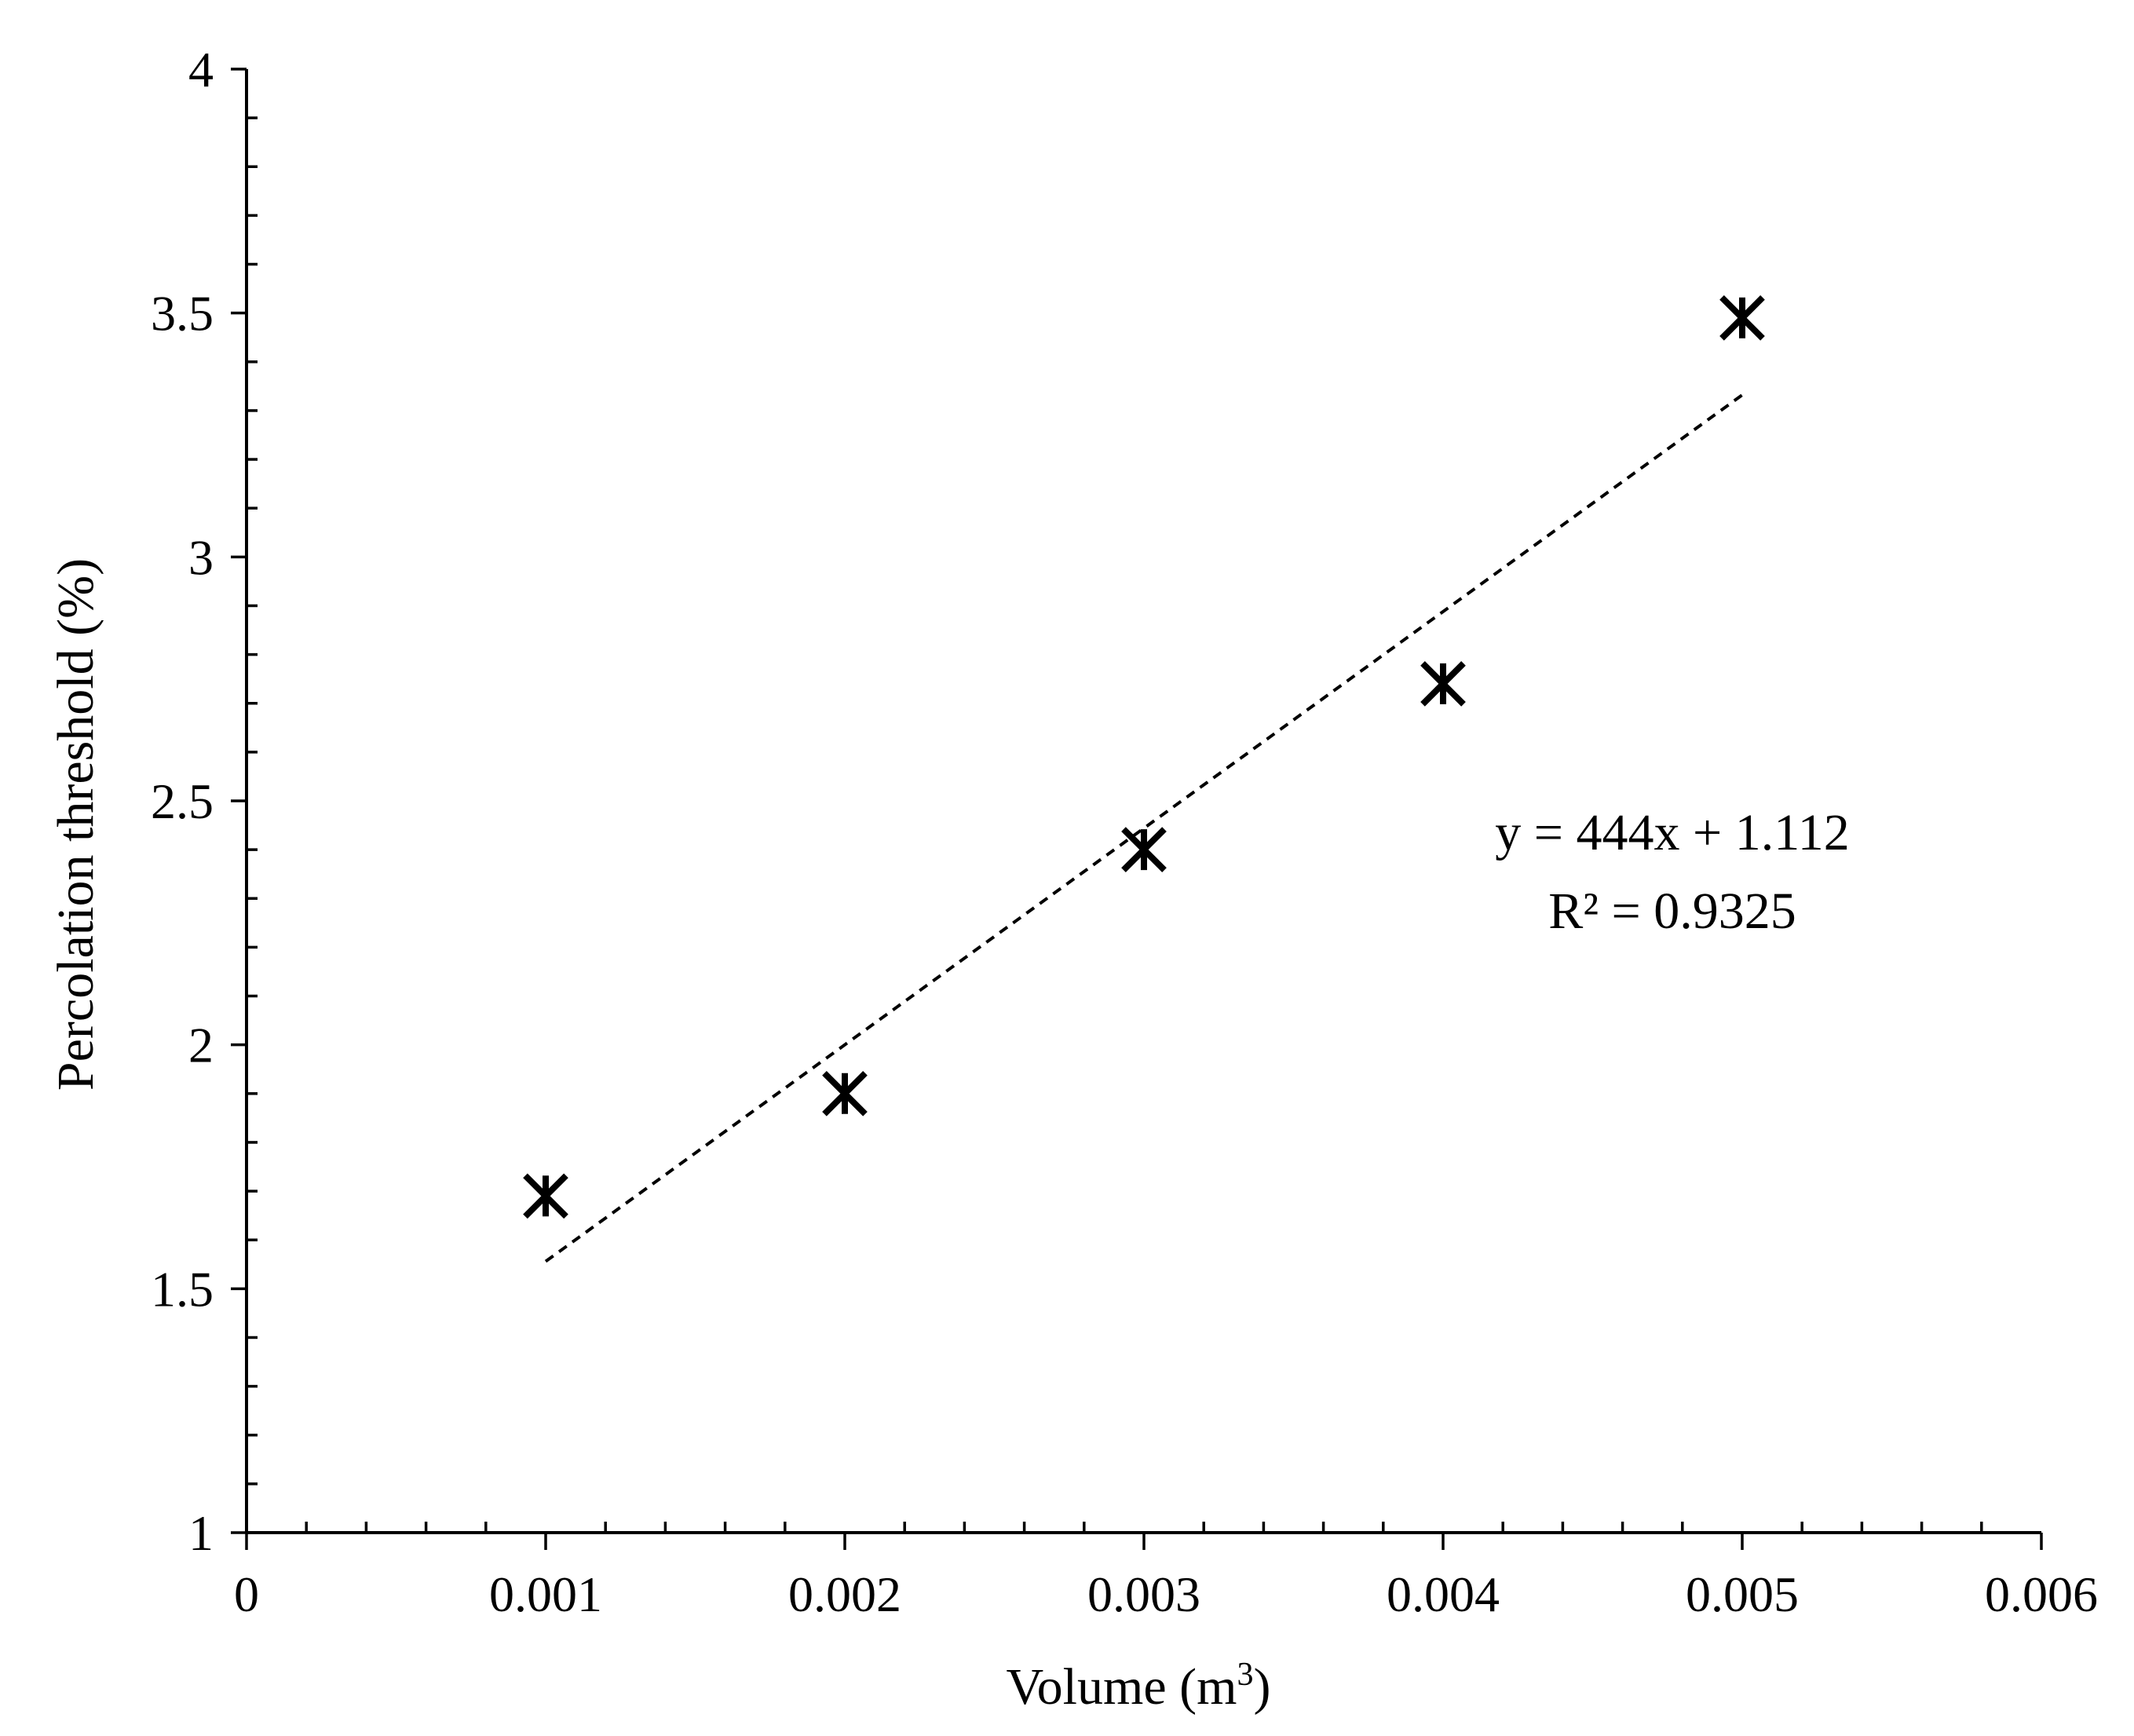  Describe the element at coordinates (546, 1594) in the screenshot. I see `x-tick-label: 0.001` at that location.